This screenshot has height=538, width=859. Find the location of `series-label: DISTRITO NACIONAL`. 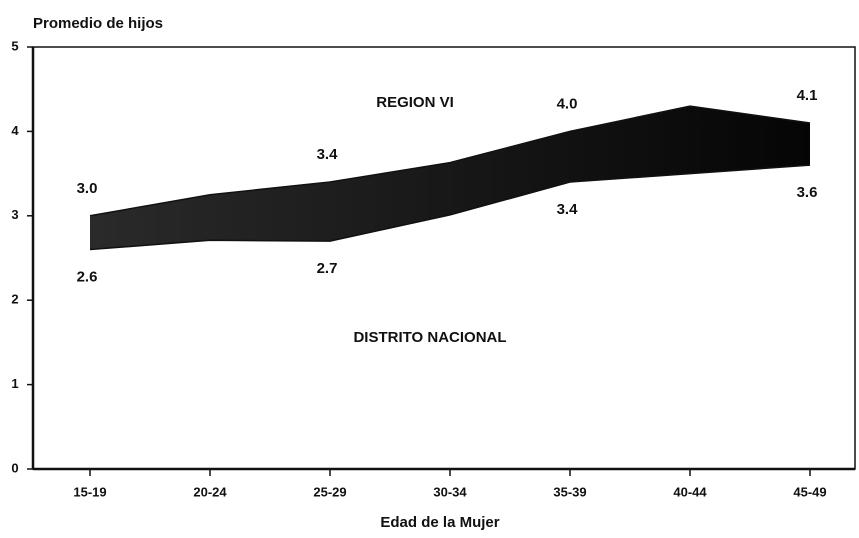

series-label: DISTRITO NACIONAL is located at coordinates (429, 337).